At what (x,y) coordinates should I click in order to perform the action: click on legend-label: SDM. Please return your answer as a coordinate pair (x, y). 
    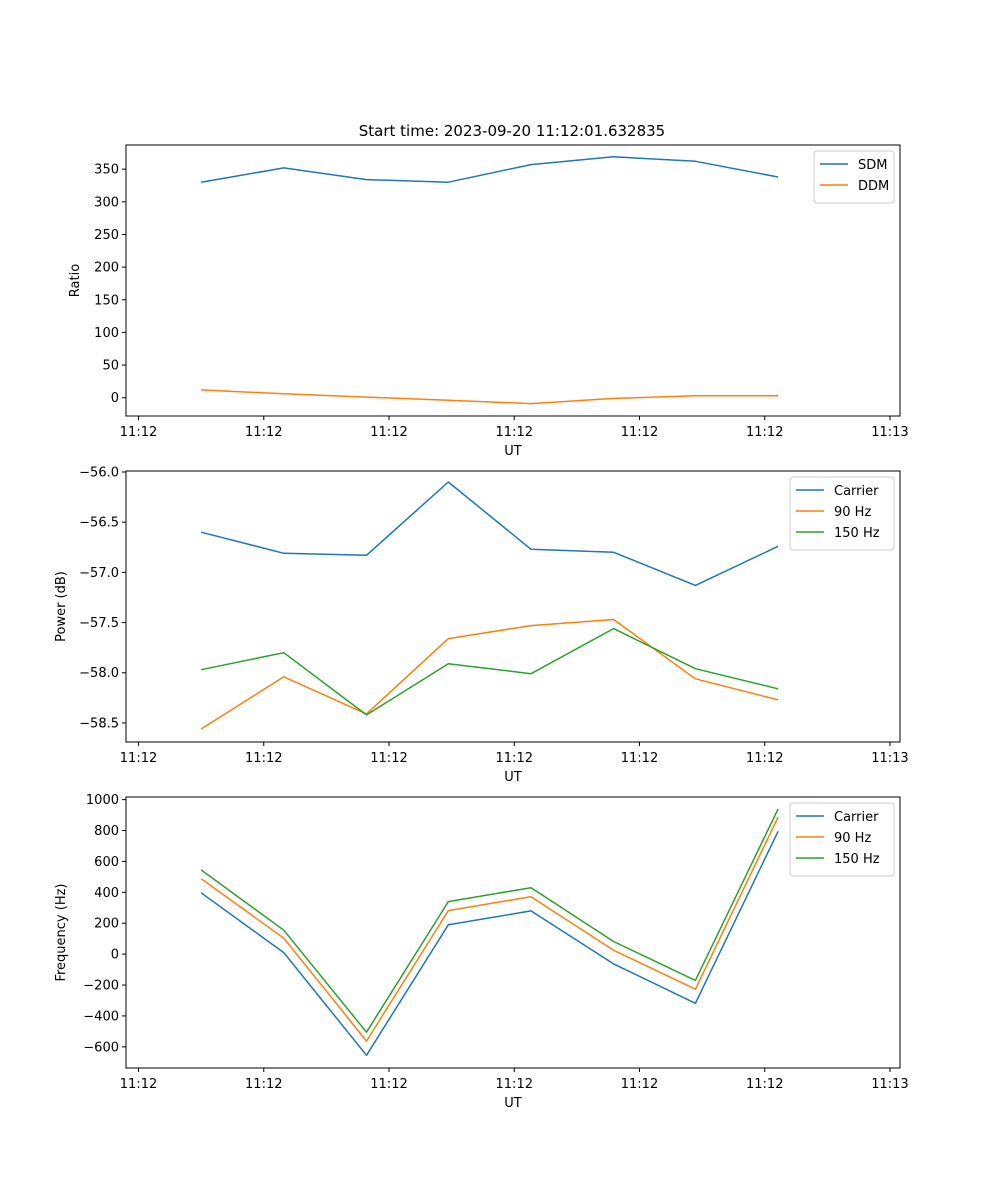
    Looking at the image, I should click on (872, 165).